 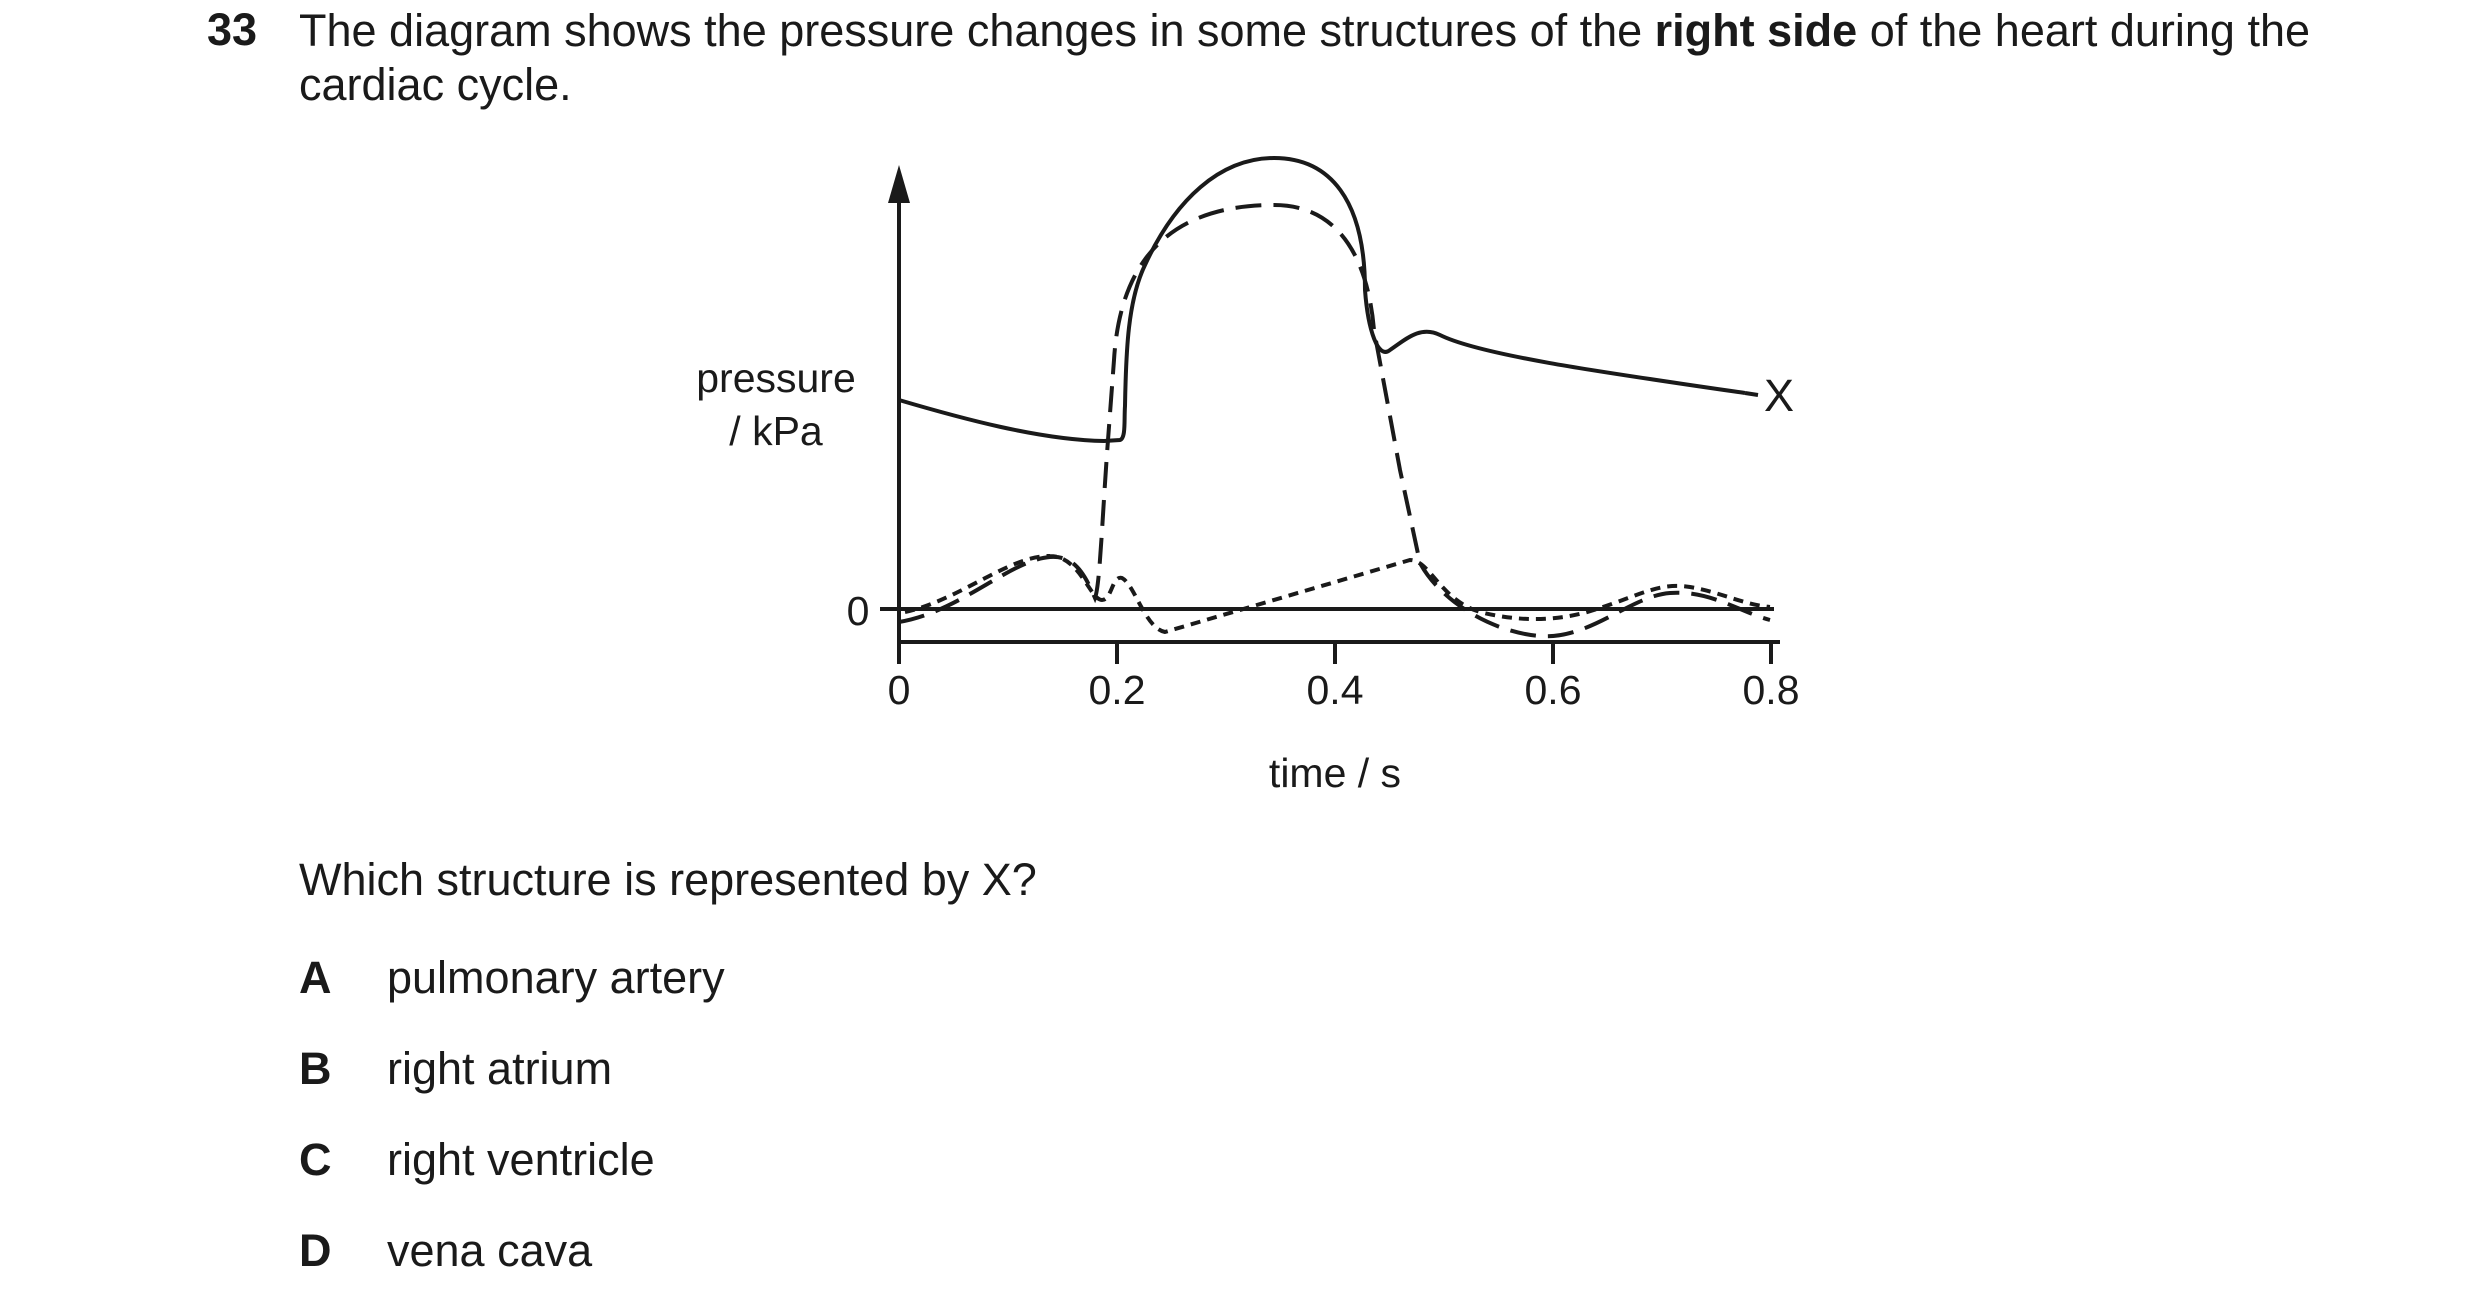 What do you see at coordinates (1751, 394) in the screenshot?
I see `curve-x-leader` at bounding box center [1751, 394].